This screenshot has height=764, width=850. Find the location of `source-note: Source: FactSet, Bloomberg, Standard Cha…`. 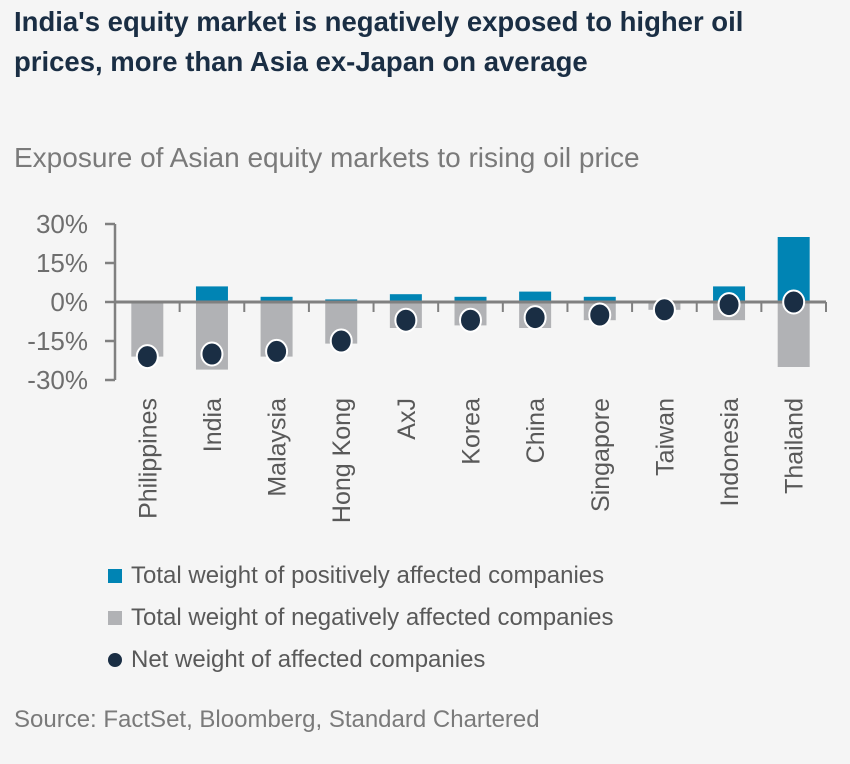

source-note: Source: FactSet, Bloomberg, Standard Cha… is located at coordinates (277, 719).